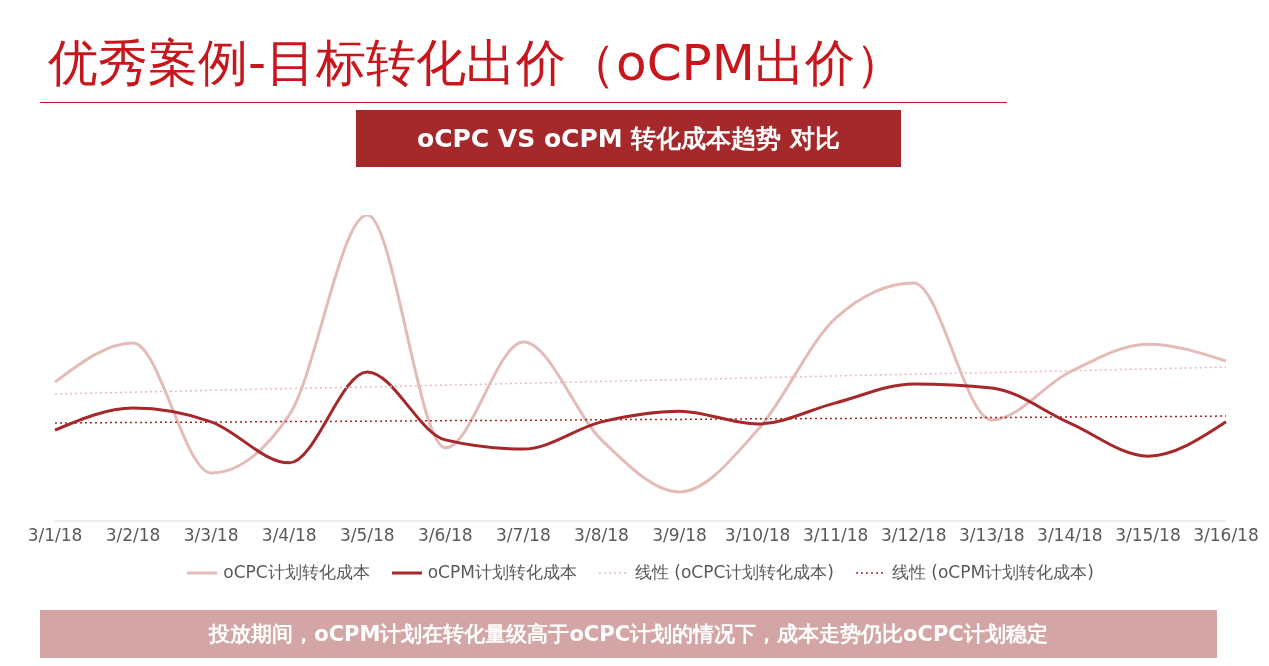 The height and width of the screenshot is (666, 1269). Describe the element at coordinates (734, 572) in the screenshot. I see `legend-label: 线性 (oCPC计划转化成本)` at that location.